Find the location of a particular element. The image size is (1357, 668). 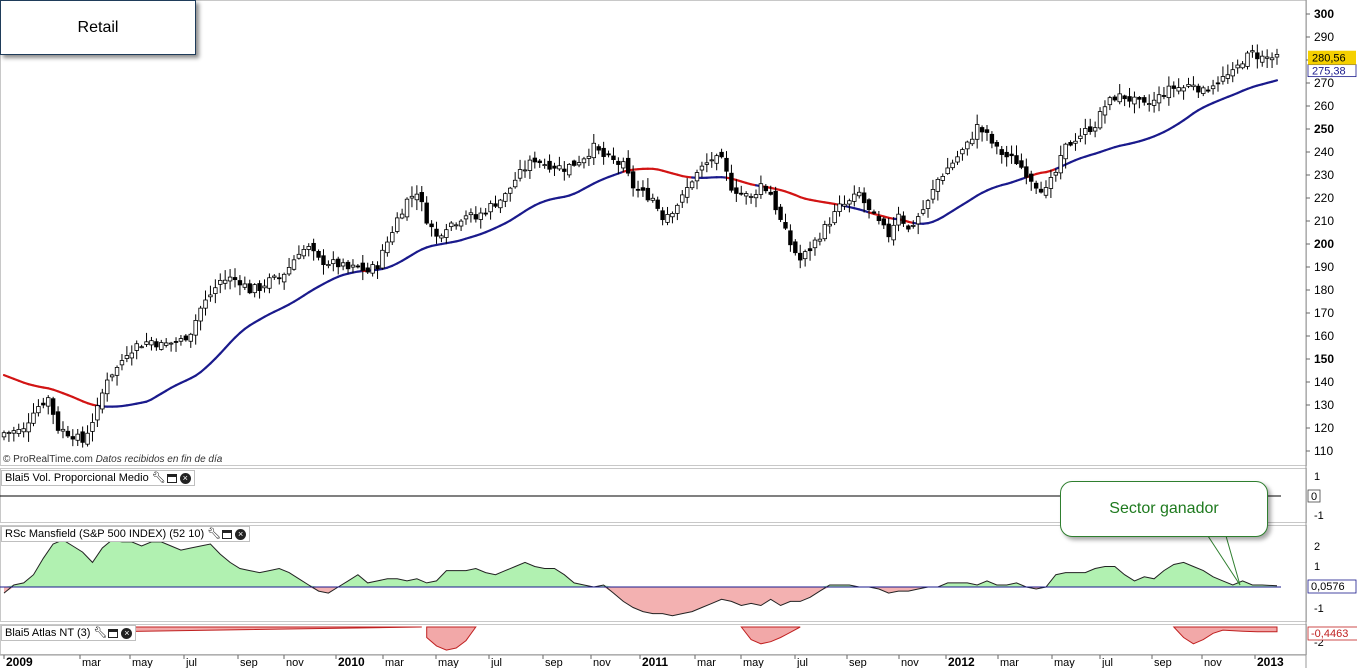

mansfield-tick-label: -1 is located at coordinates (1319, 609).